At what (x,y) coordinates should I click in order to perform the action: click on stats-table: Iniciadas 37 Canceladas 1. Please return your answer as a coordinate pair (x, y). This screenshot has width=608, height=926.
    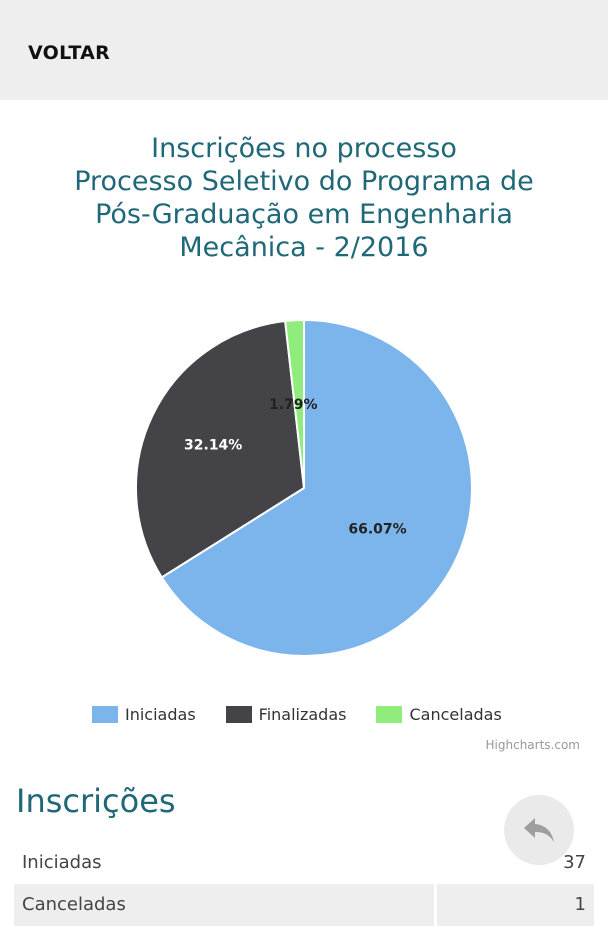
    Looking at the image, I should click on (304, 884).